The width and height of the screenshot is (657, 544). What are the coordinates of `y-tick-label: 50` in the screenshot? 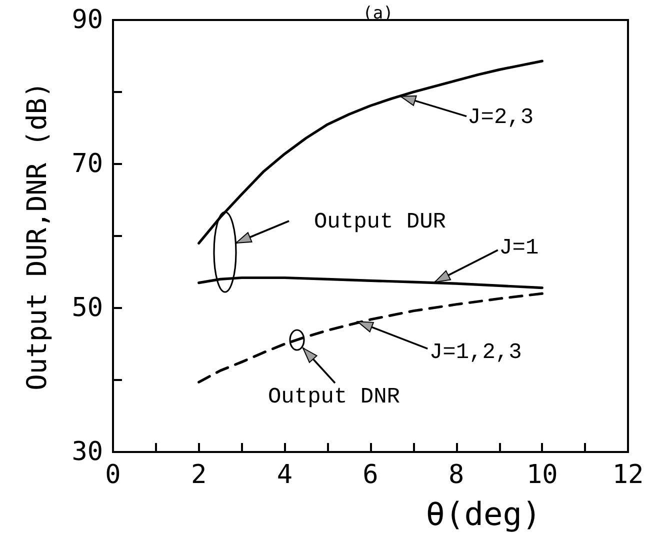 It's located at (87, 308).